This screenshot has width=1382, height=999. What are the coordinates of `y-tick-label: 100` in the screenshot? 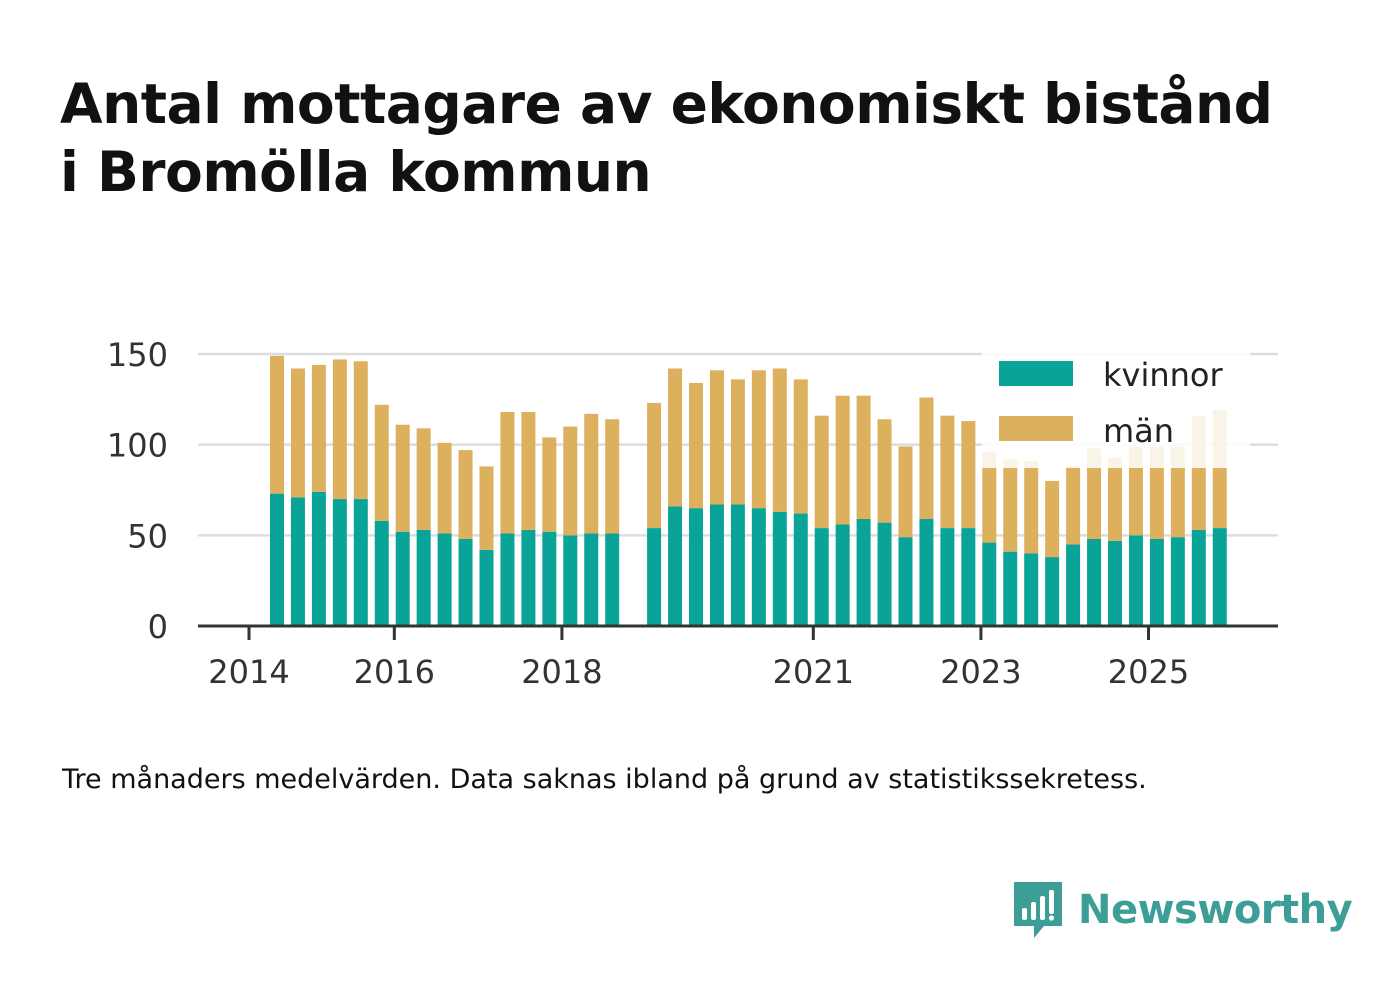 It's located at (137, 446).